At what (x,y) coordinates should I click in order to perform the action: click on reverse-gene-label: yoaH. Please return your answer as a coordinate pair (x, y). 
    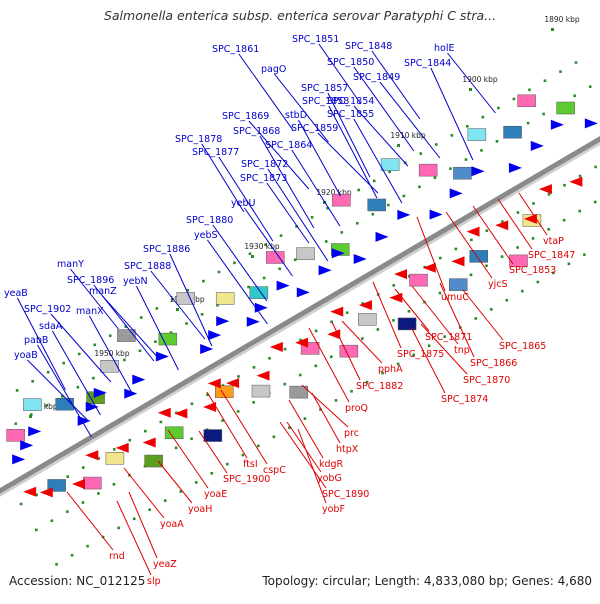
    Looking at the image, I should click on (200, 509).